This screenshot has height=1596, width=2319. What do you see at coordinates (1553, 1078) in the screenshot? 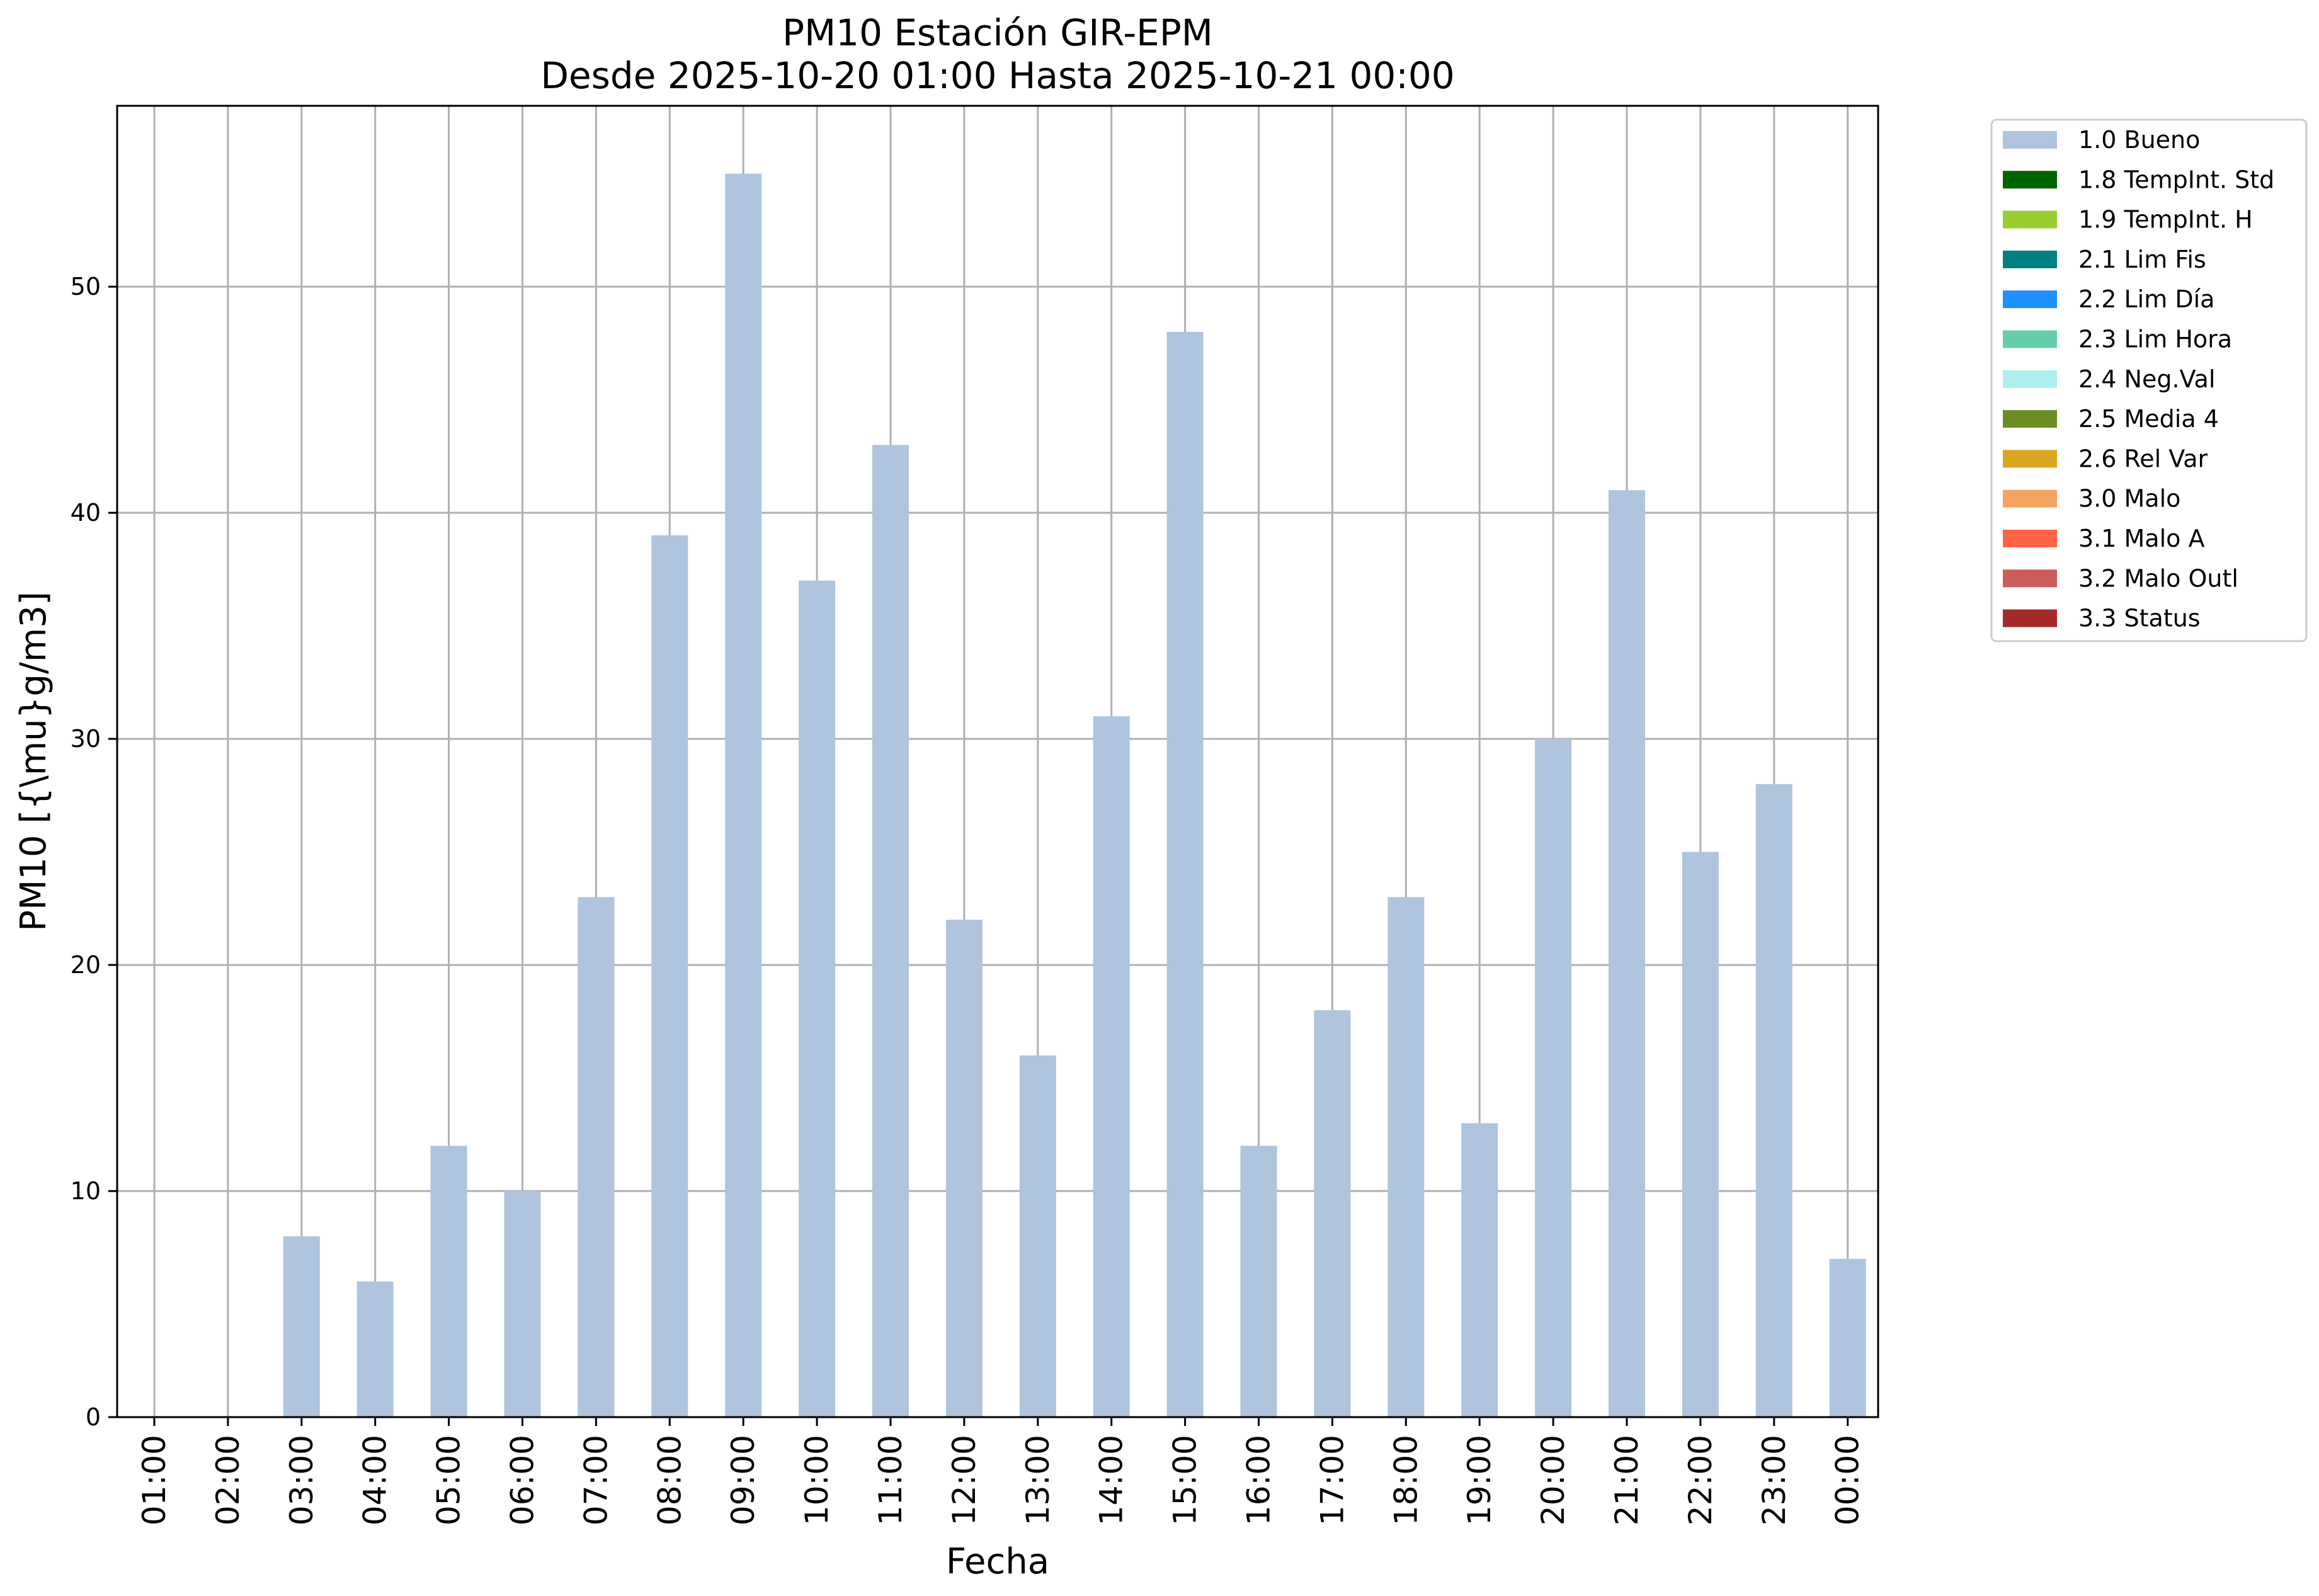
I see `bar-2000` at bounding box center [1553, 1078].